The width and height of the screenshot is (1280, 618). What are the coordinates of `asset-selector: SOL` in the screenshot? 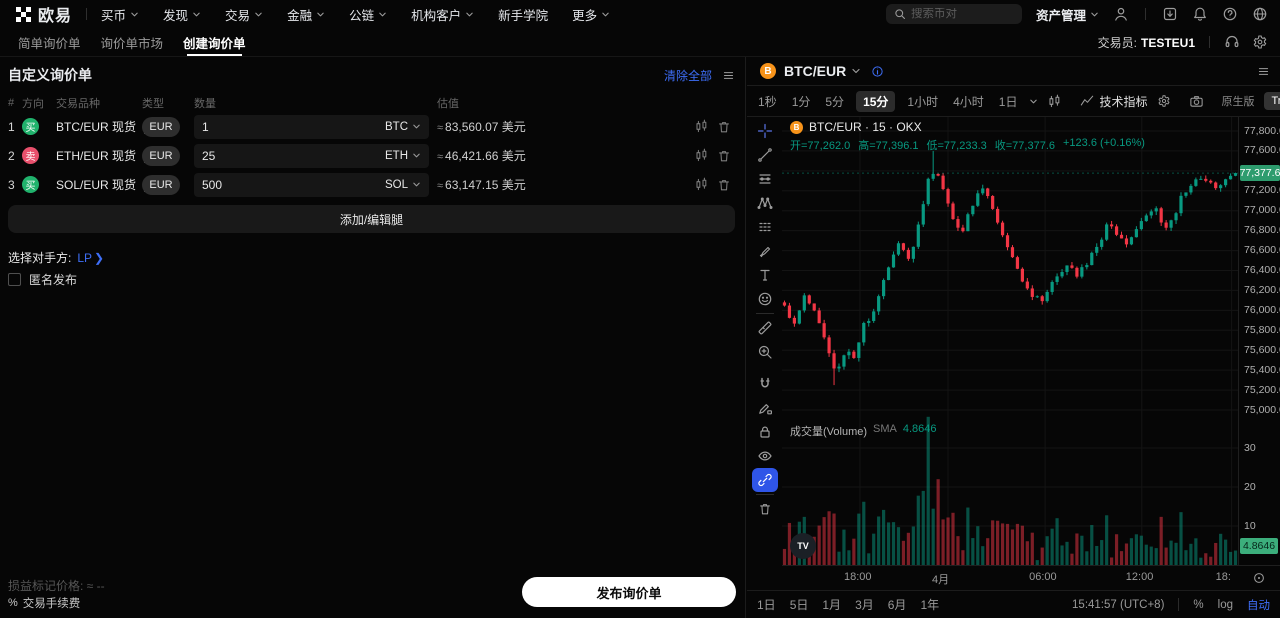 It's located at (403, 185).